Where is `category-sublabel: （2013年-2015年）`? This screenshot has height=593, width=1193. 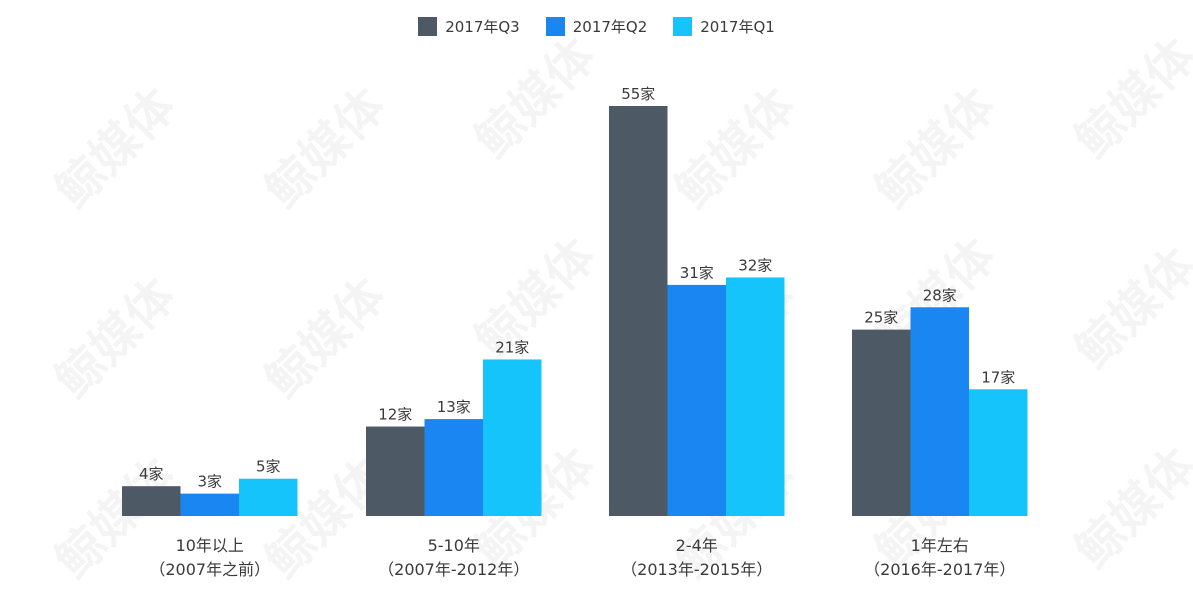 category-sublabel: （2013年-2015年） is located at coordinates (696, 569).